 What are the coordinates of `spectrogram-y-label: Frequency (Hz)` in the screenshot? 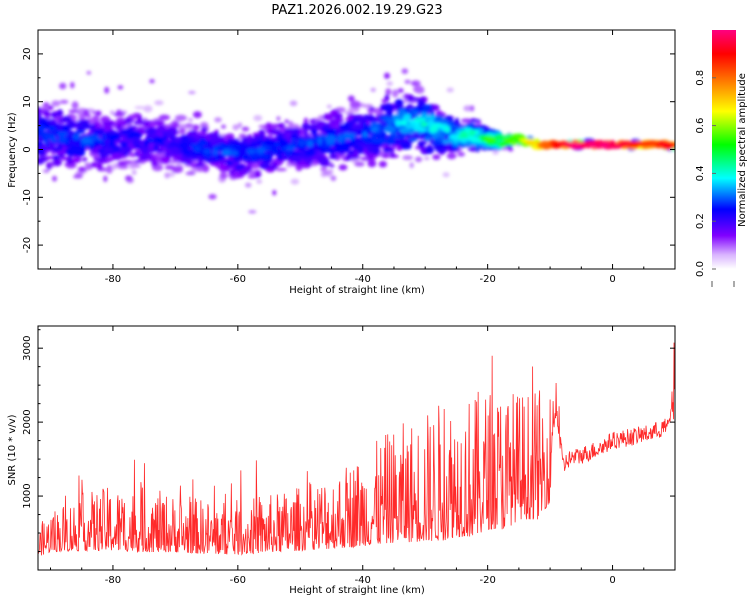 It's located at (12, 150).